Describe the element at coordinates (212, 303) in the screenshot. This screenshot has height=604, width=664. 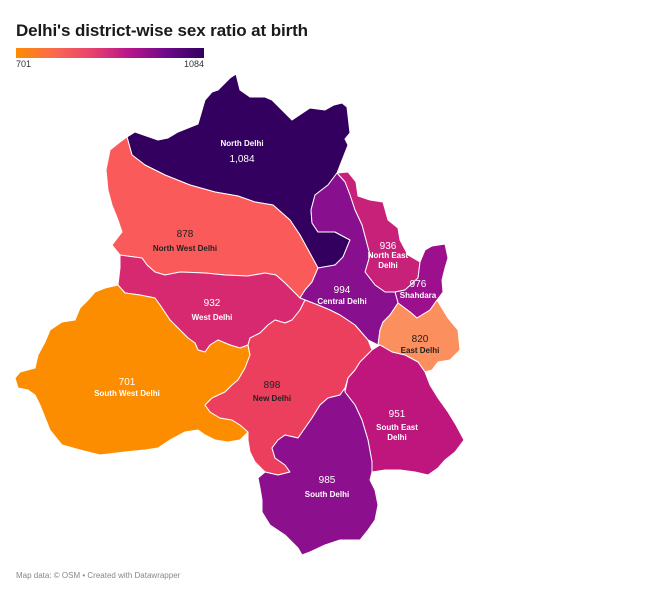
I see `district-value-west-delhi: 932` at that location.